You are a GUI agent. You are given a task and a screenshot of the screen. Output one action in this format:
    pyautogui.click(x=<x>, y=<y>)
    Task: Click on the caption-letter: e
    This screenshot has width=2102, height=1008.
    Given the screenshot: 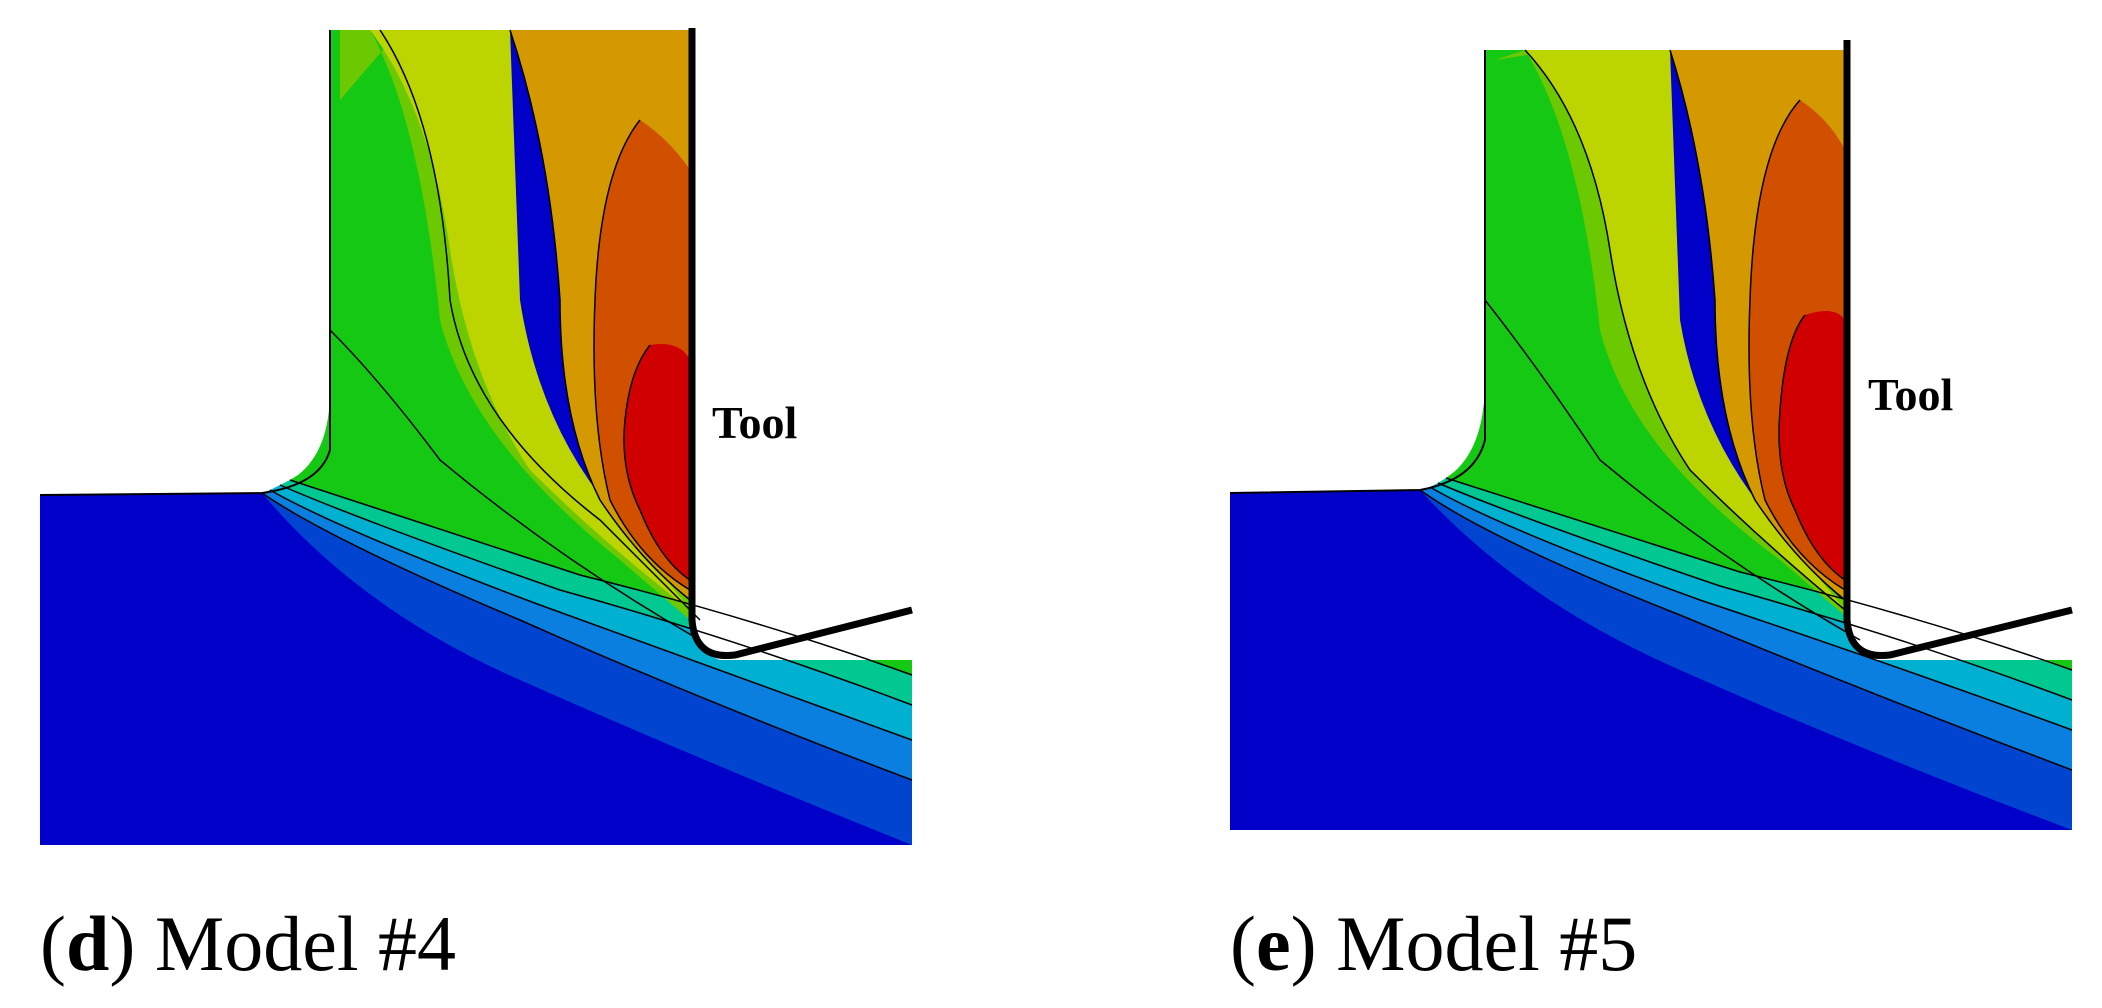 What is the action you would take?
    pyautogui.click(x=1273, y=943)
    